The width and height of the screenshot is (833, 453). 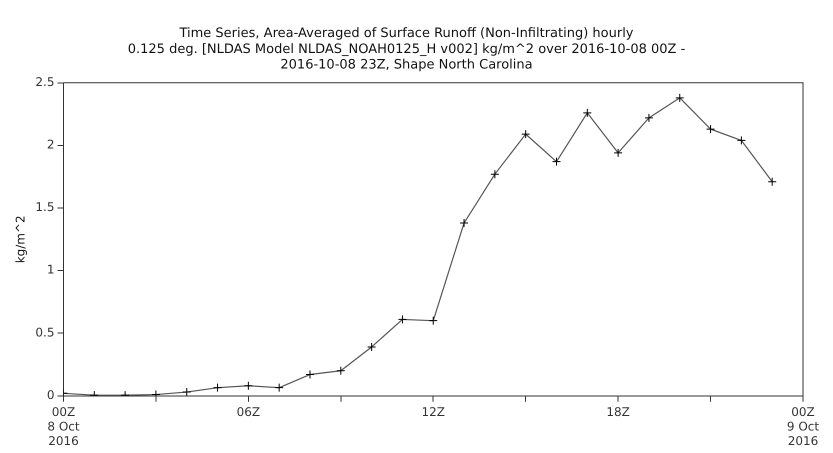 What do you see at coordinates (44, 207) in the screenshot?
I see `y-tick-label: 1.5` at bounding box center [44, 207].